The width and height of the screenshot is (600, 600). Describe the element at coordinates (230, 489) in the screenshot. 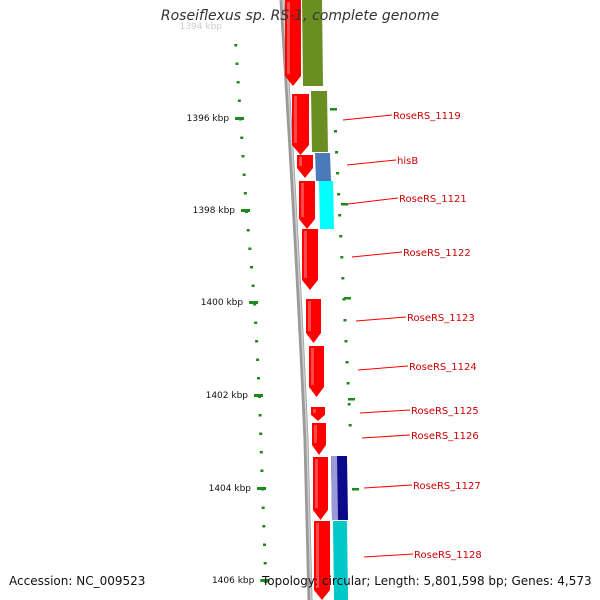

I see `scale-label: 1404 kbp` at that location.